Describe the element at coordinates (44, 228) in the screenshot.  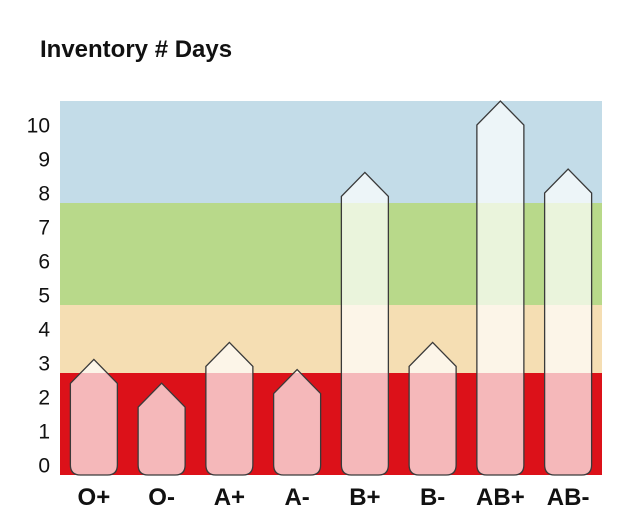
I see `y-tick-label: 7` at that location.